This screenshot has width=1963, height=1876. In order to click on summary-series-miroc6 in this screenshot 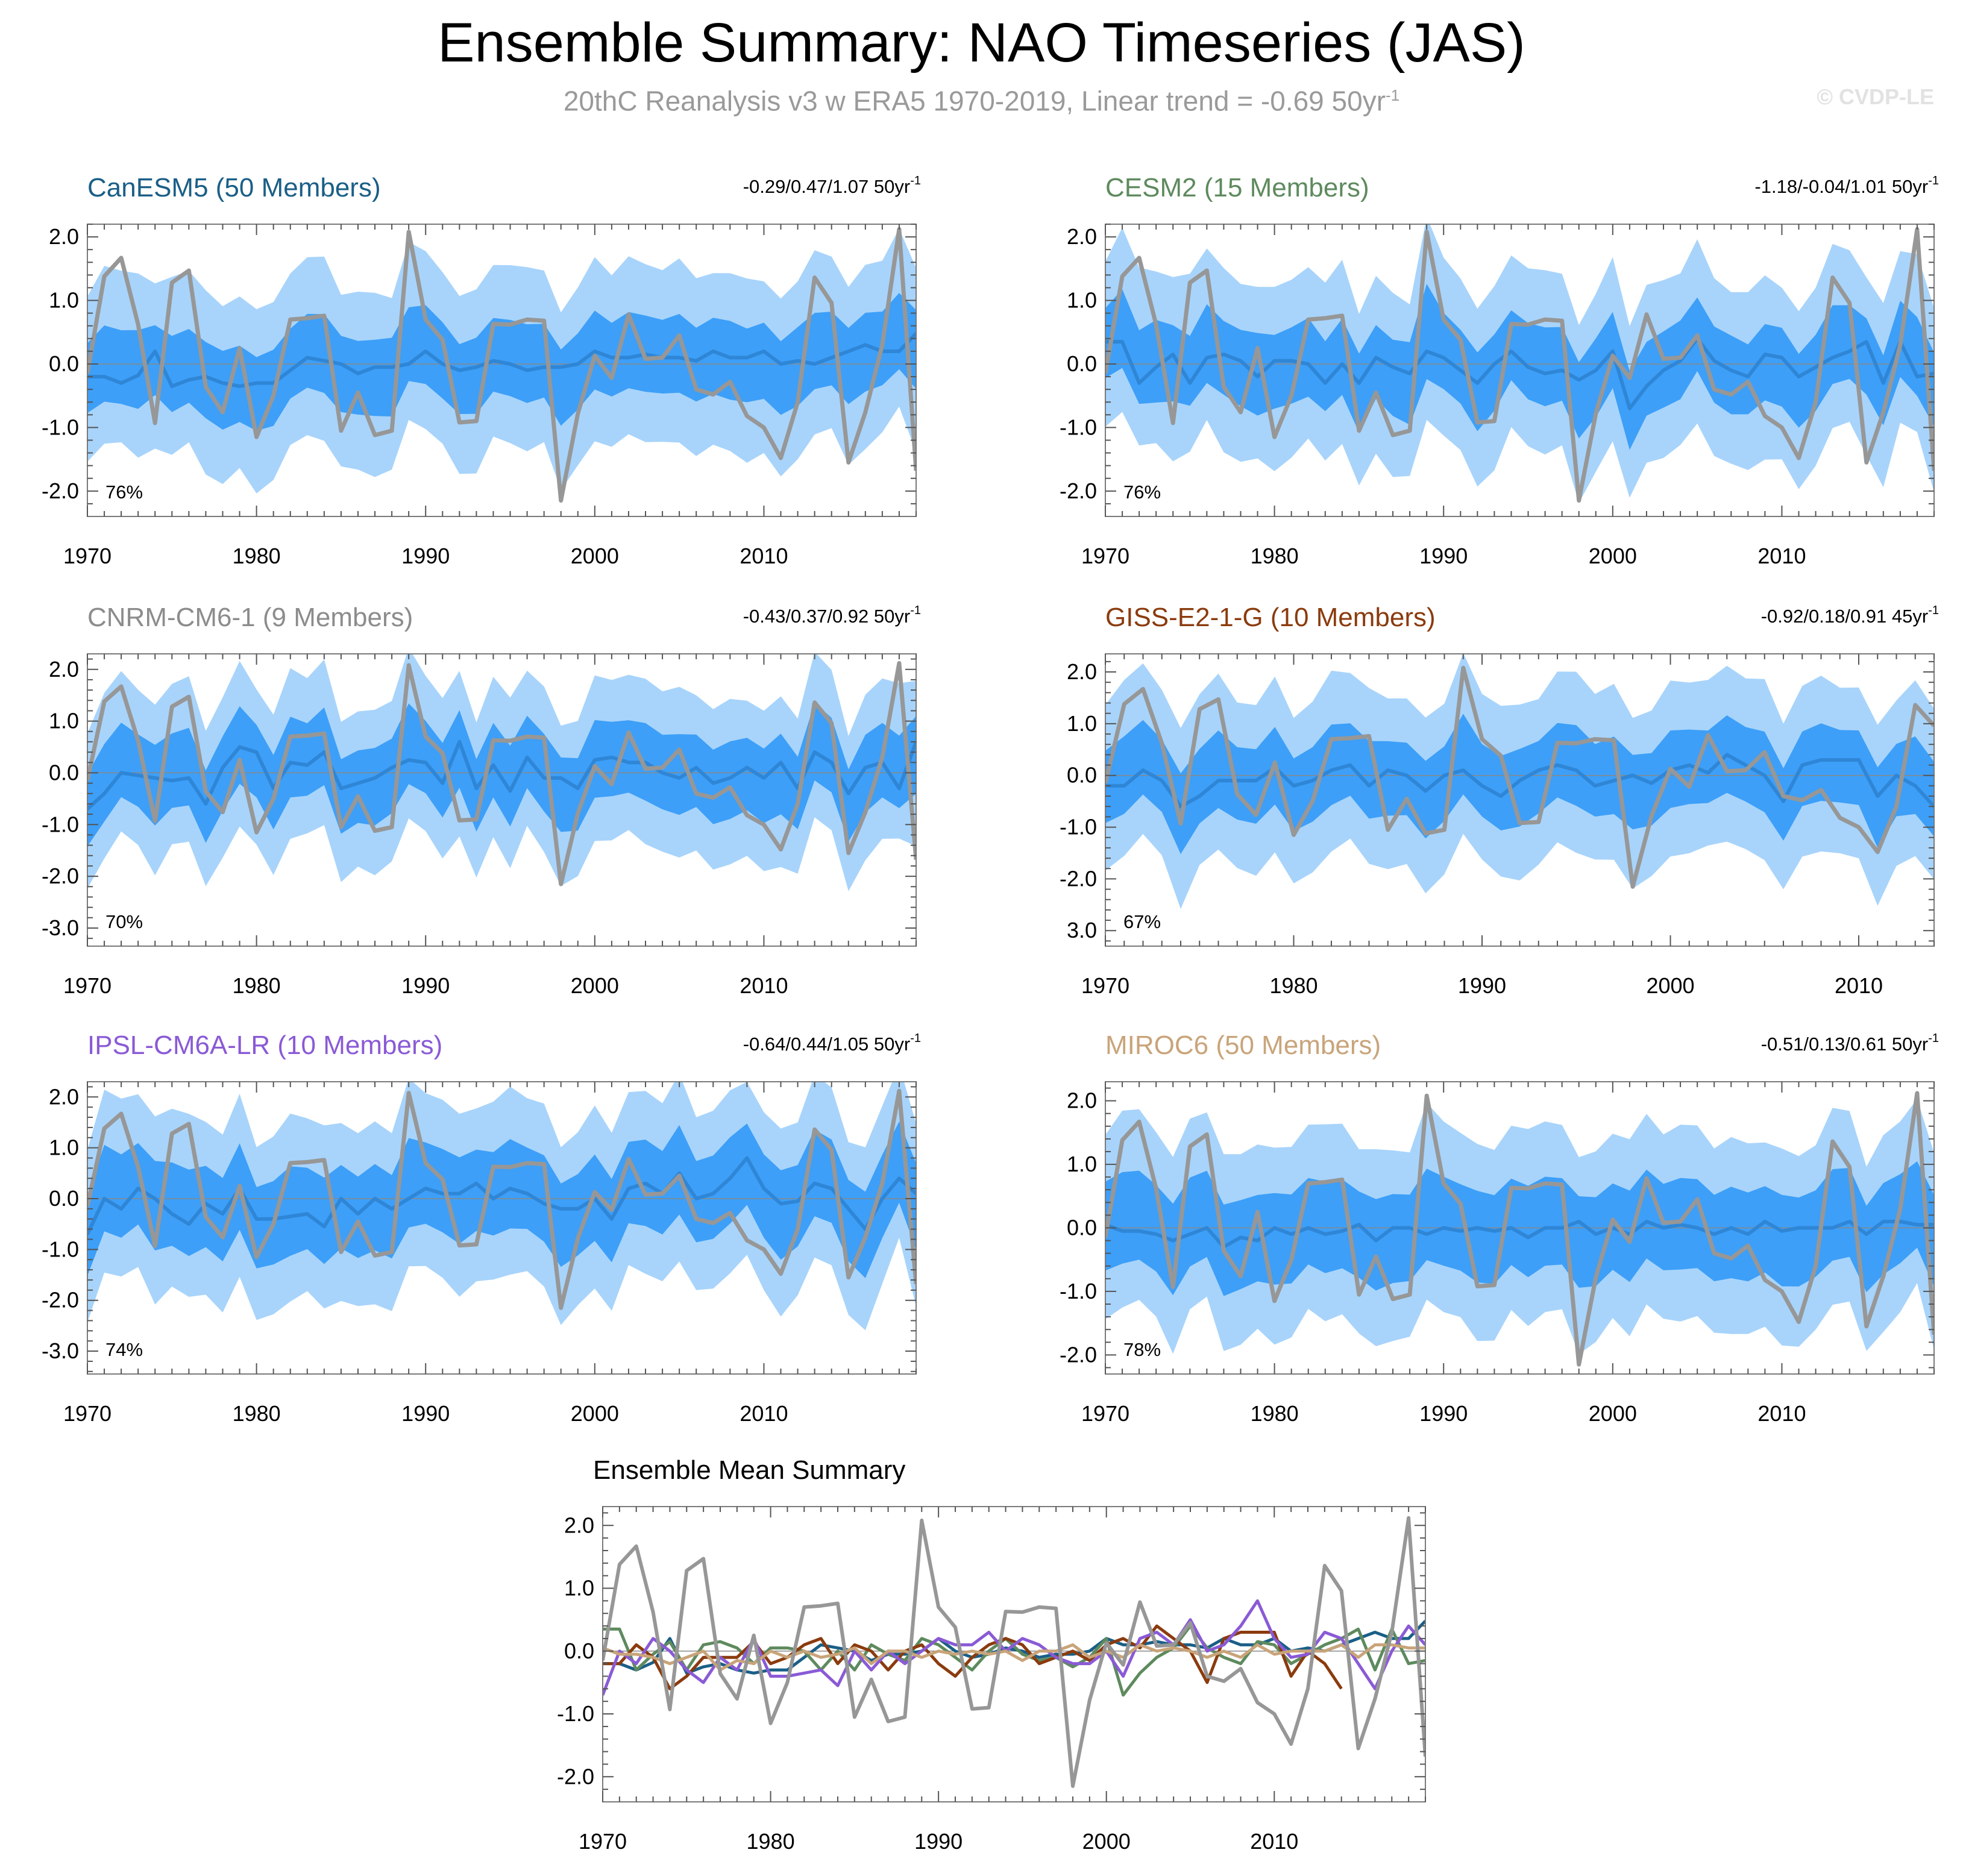, I will do `click(1014, 1657)`.